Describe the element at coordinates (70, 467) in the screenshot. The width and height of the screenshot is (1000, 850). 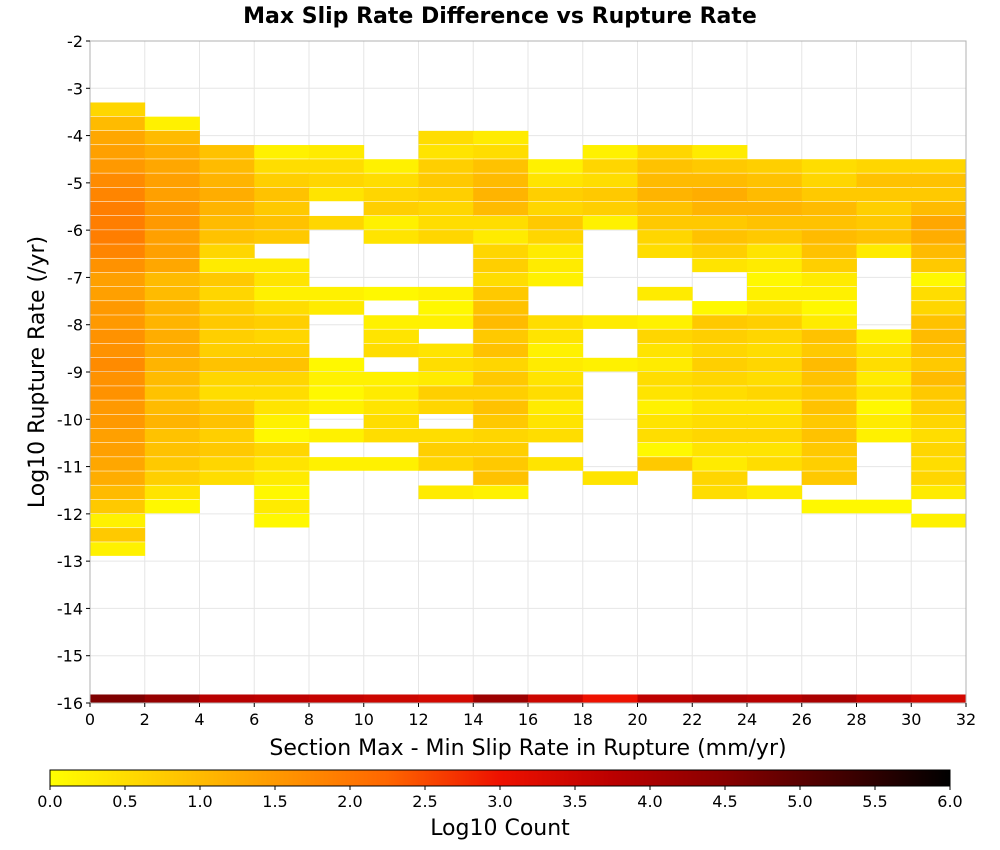
I see `y-tick-label: -11` at that location.